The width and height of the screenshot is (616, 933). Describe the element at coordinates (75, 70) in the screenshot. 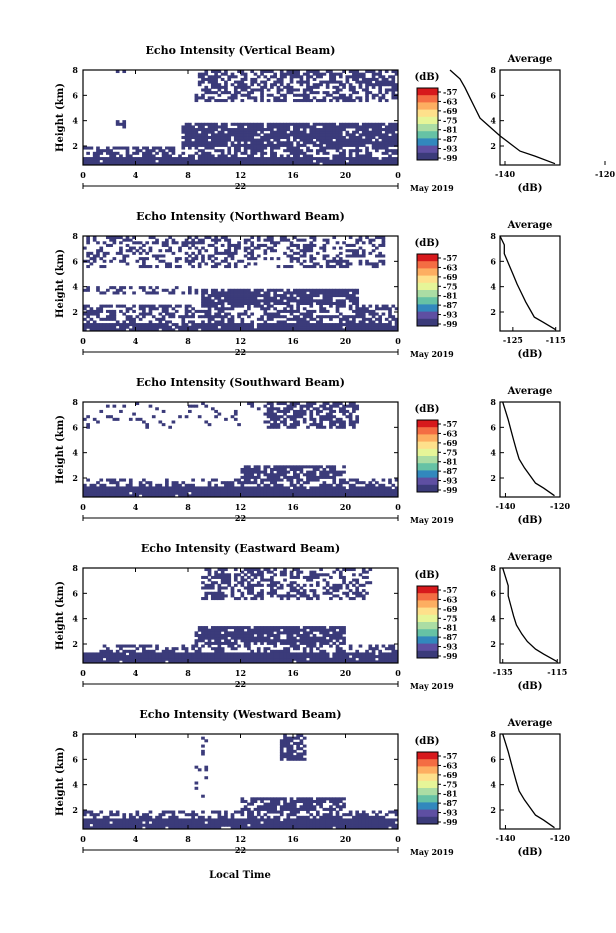

I see `y-tick-label: 8` at that location.